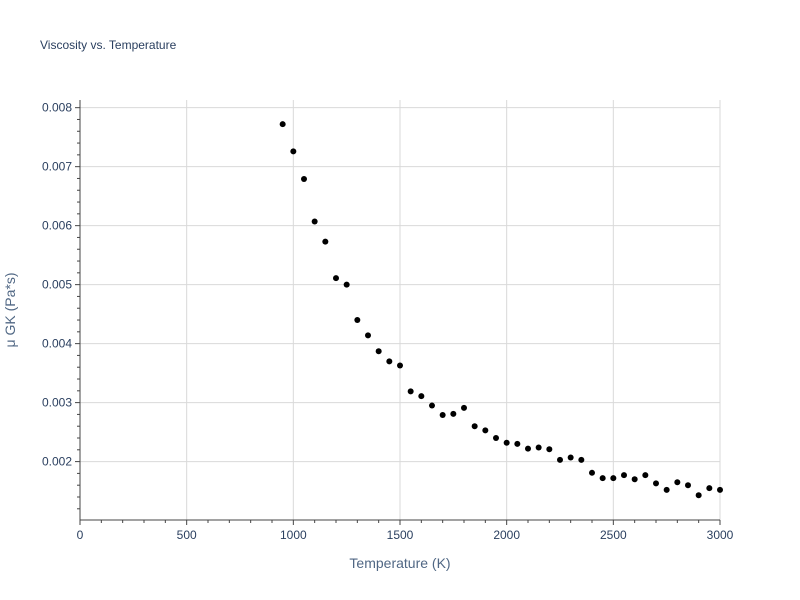 This screenshot has height=600, width=800. I want to click on y-tick-label: 0.006, so click(57, 226).